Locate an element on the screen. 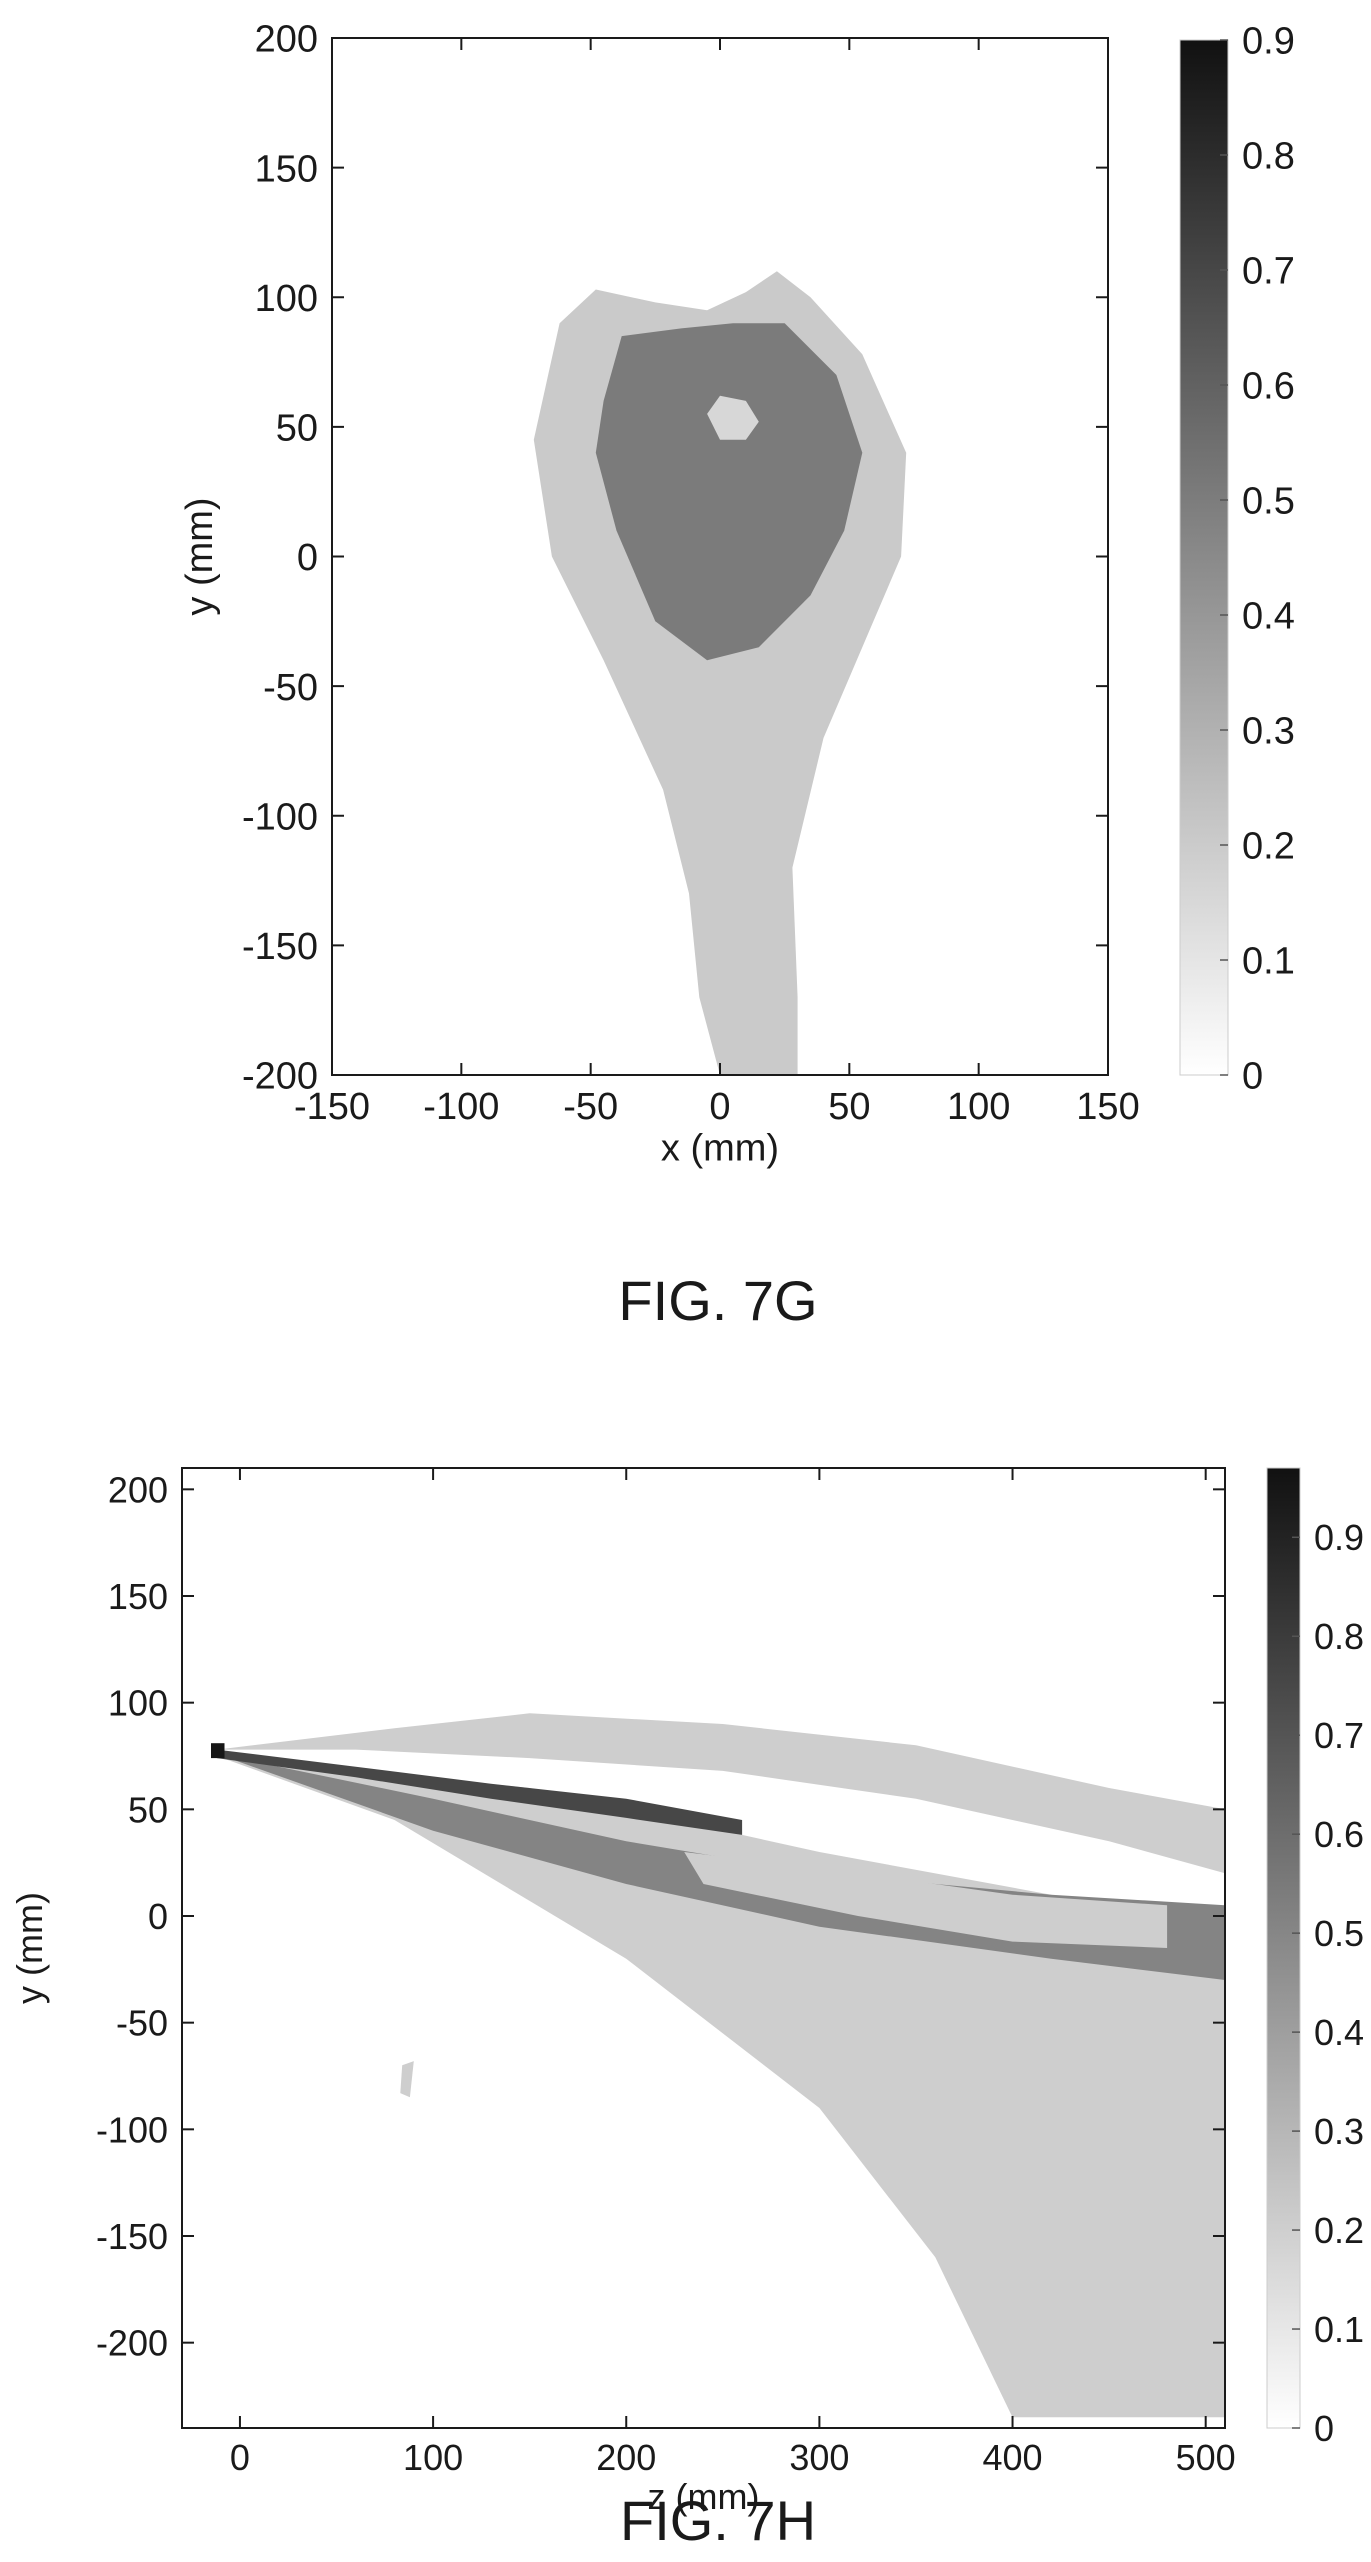 The height and width of the screenshot is (2562, 1371). heatmap-region-stray-blob is located at coordinates (407, 2079).